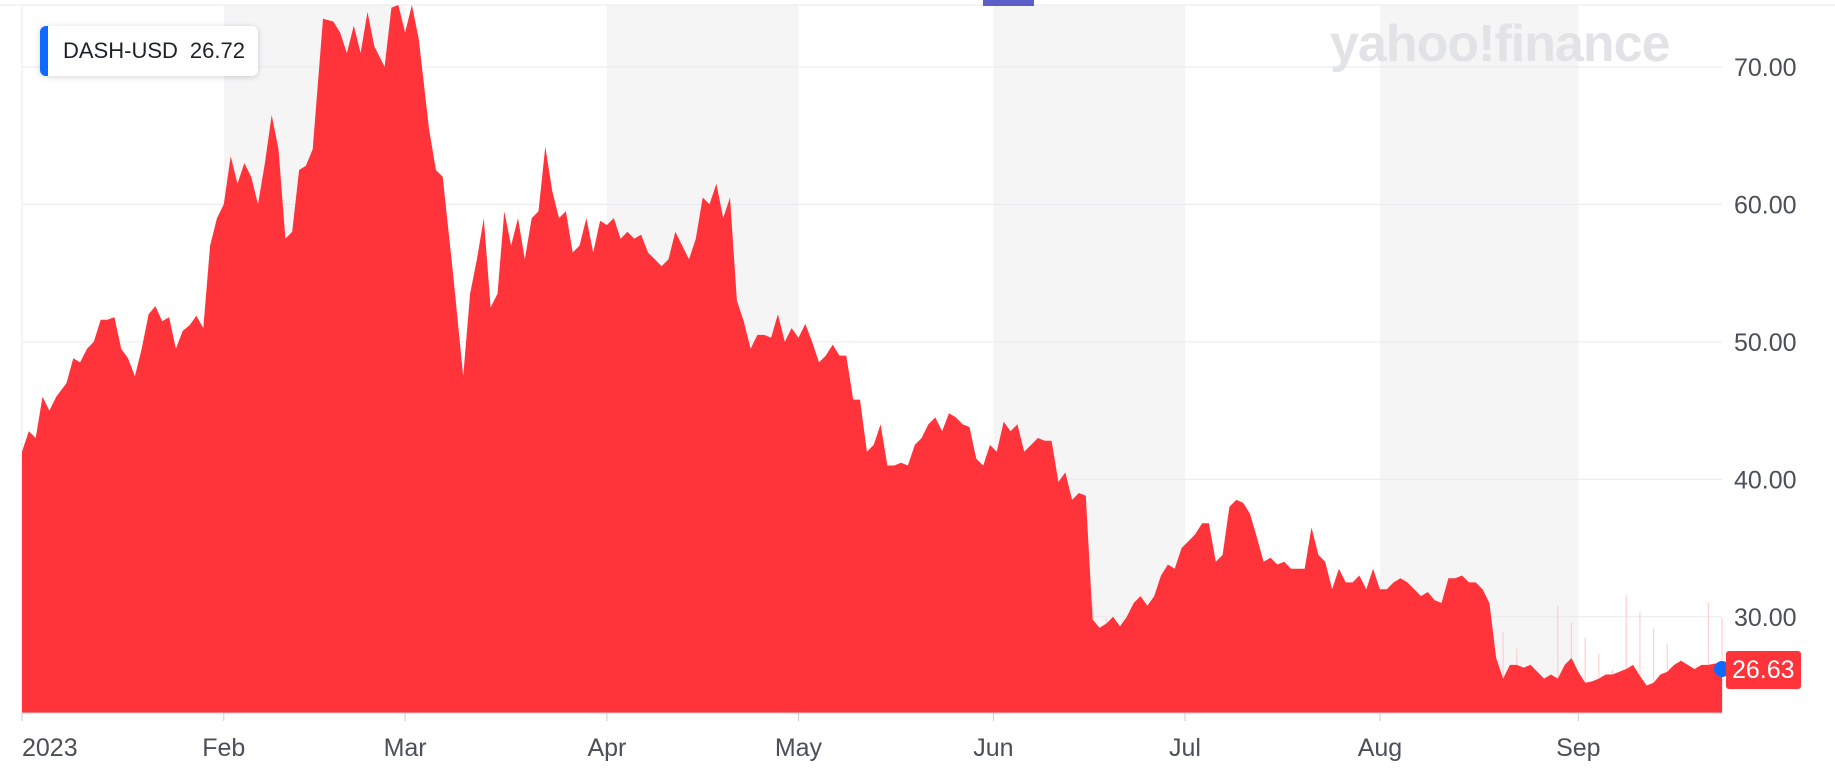  I want to click on x-tick-label: May, so click(799, 748).